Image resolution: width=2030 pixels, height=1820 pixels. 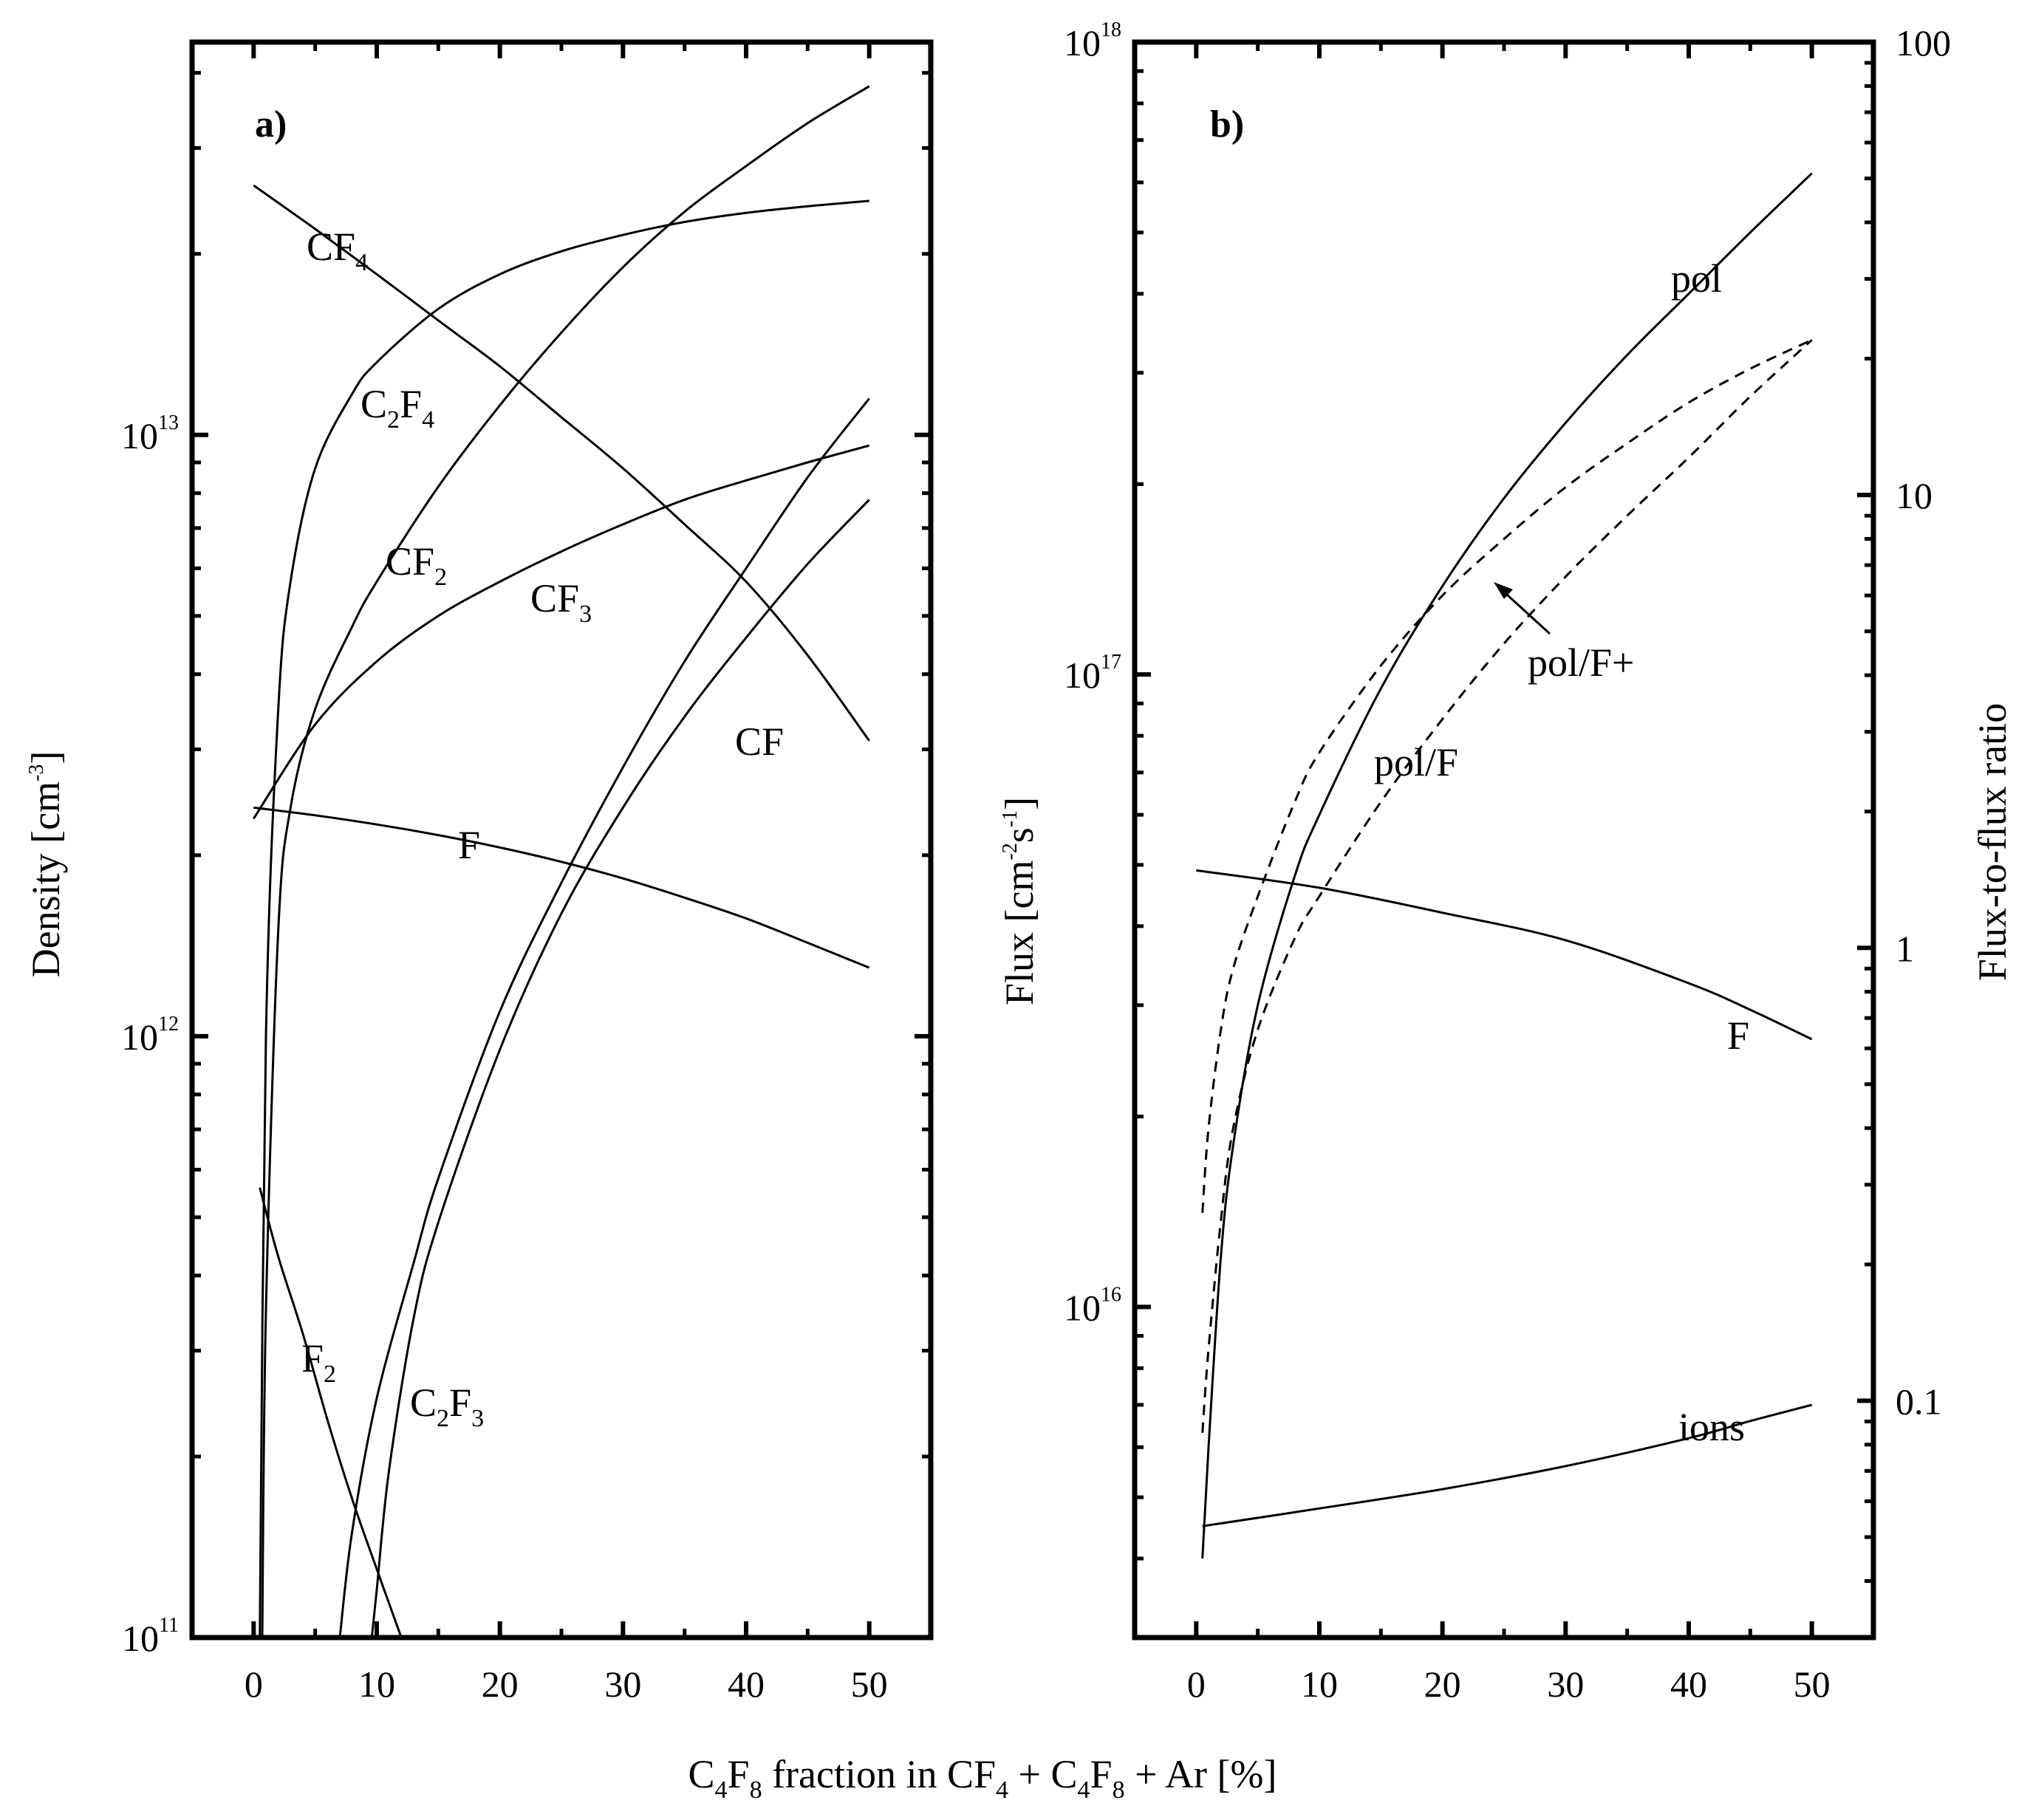 I want to click on panel-b-y-tick-labels: 1016 1017 1018, so click(x=1092, y=673).